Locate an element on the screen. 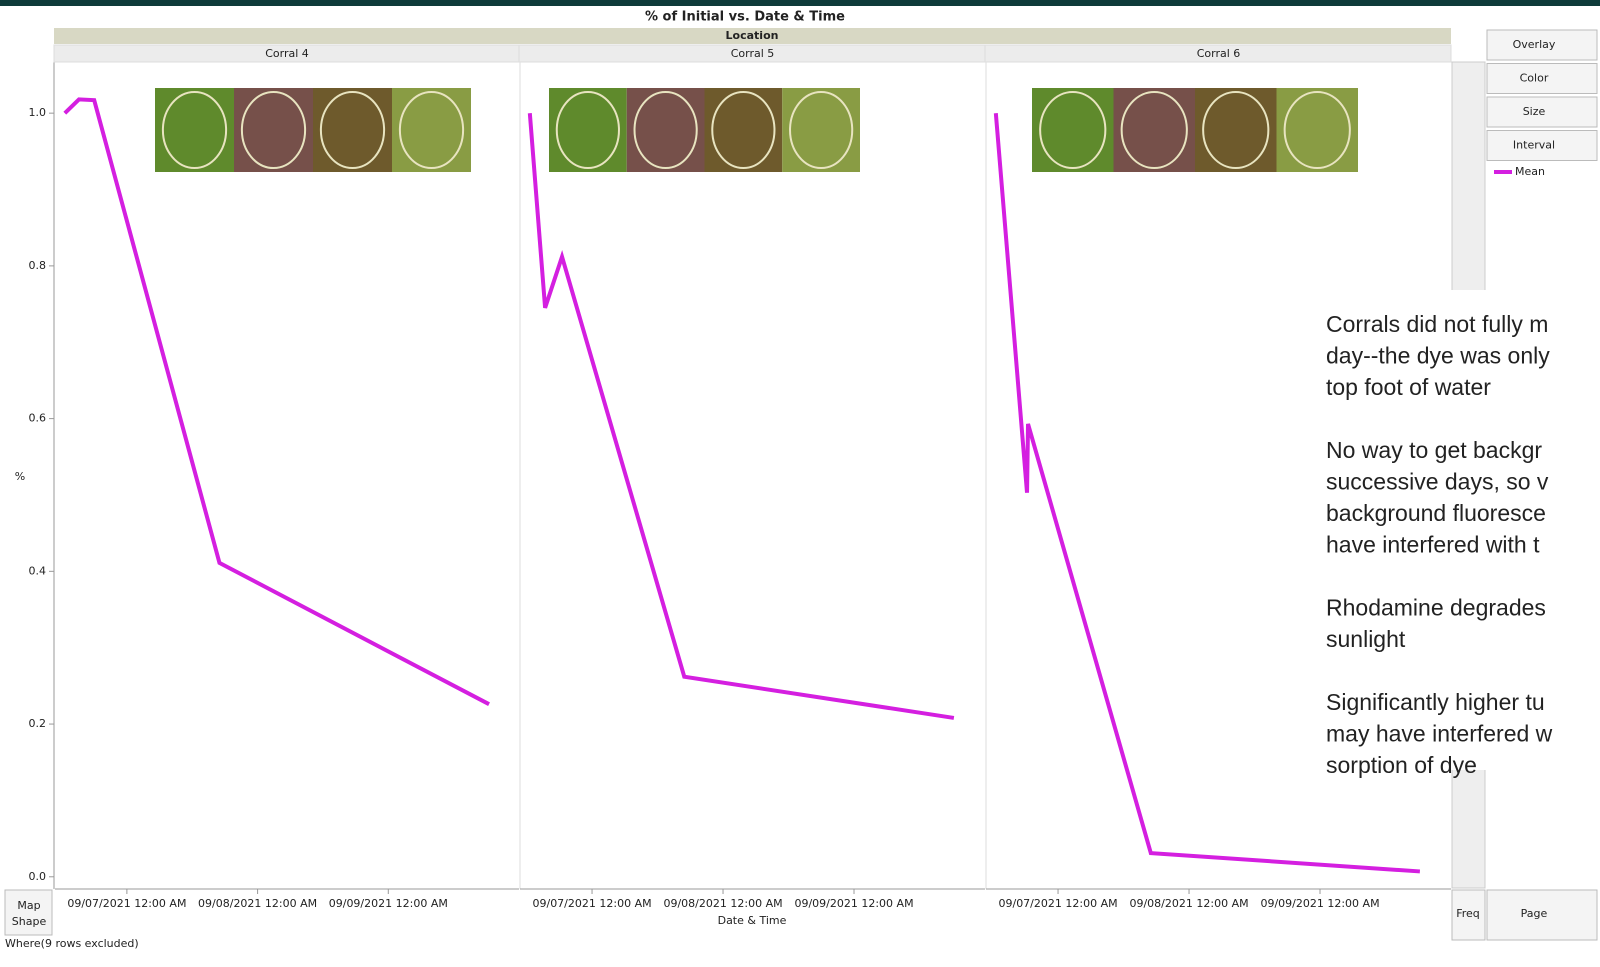 The height and width of the screenshot is (967, 1600). annotation-line: No way to get backgr is located at coordinates (1434, 450).